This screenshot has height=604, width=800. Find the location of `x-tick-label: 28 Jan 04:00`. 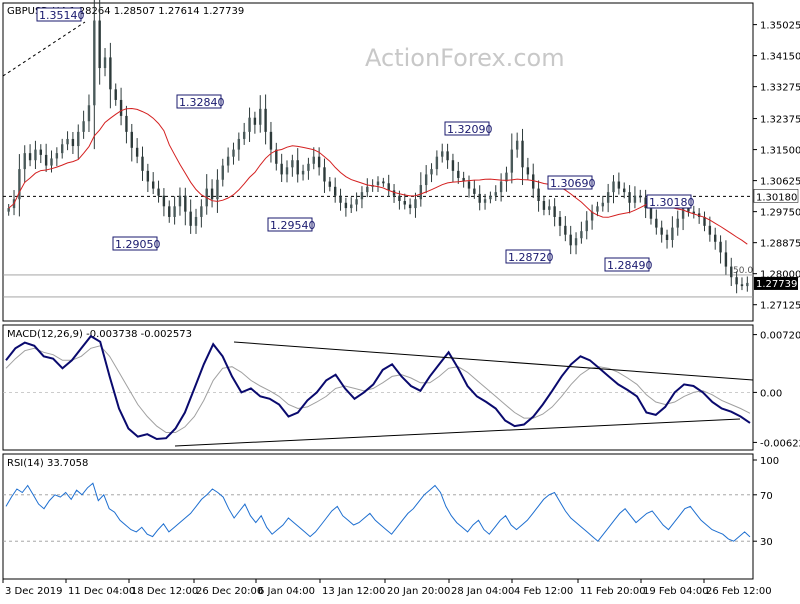

x-tick-label: 28 Jan 04:00 is located at coordinates (482, 591).